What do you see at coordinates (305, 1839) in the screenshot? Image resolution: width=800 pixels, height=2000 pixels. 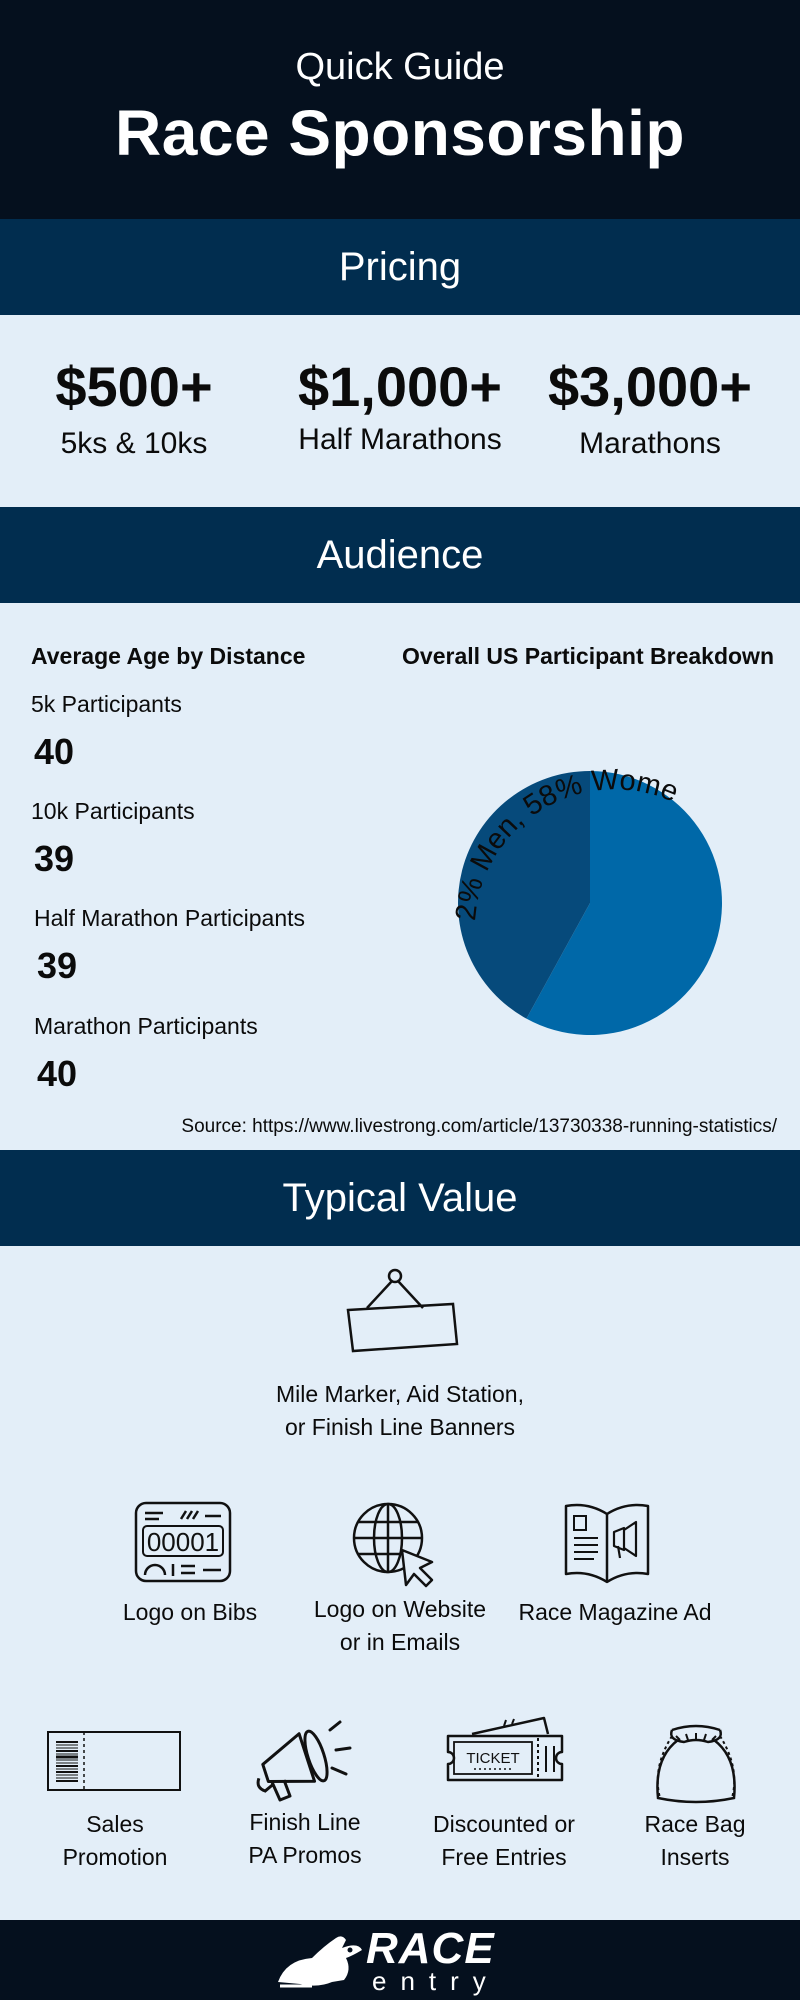 I see `value-item-pa-promos: Finish Line PA Promos` at bounding box center [305, 1839].